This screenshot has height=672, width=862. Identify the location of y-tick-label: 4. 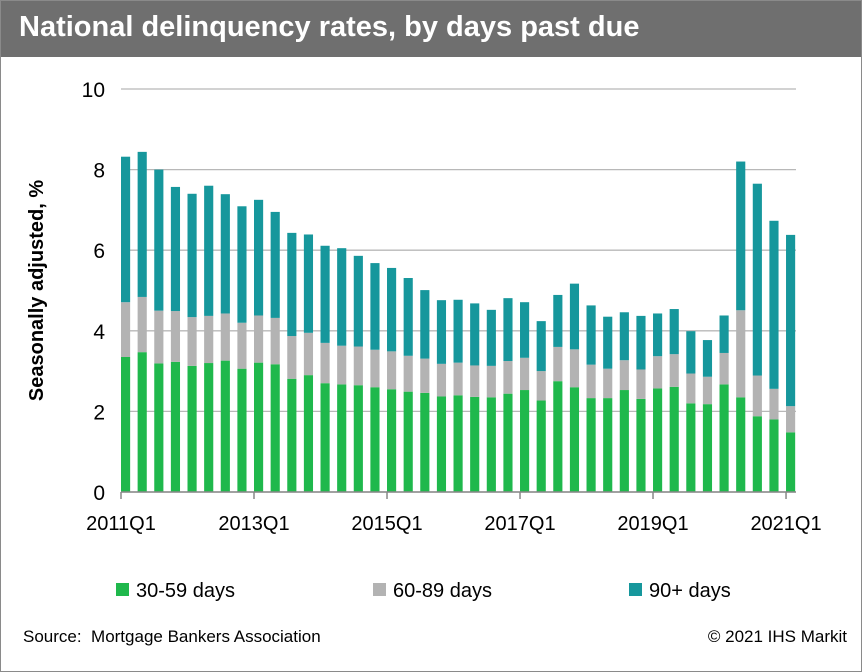
(99, 332).